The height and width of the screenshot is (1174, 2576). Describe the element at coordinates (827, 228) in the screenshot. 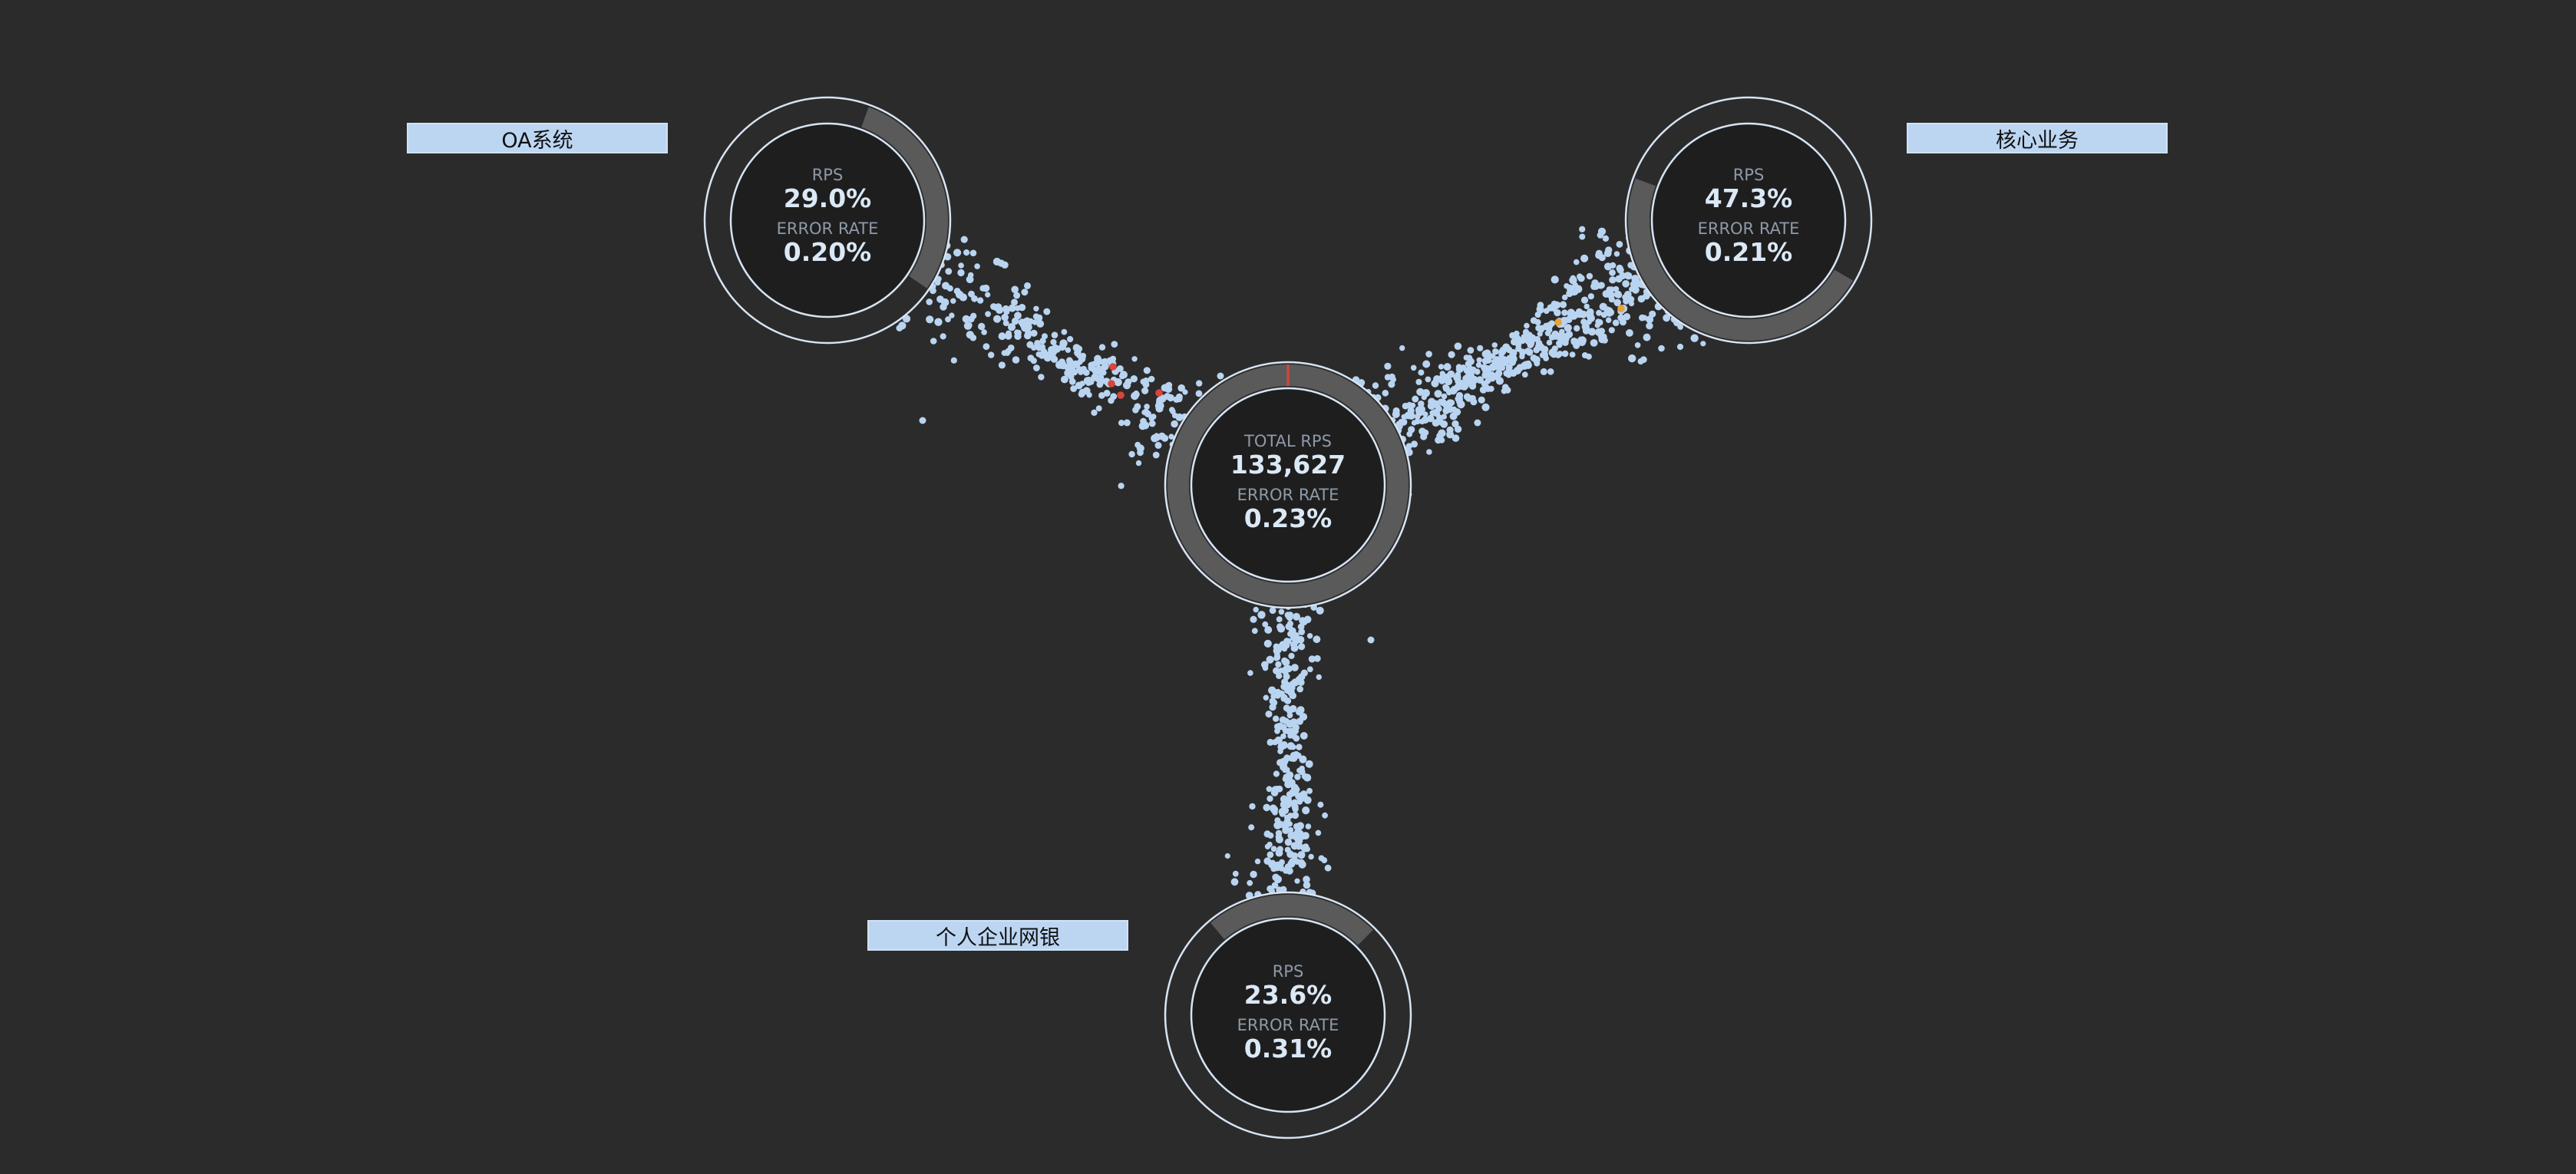

I see `oa-error-rate-label: ERROR RATE` at that location.